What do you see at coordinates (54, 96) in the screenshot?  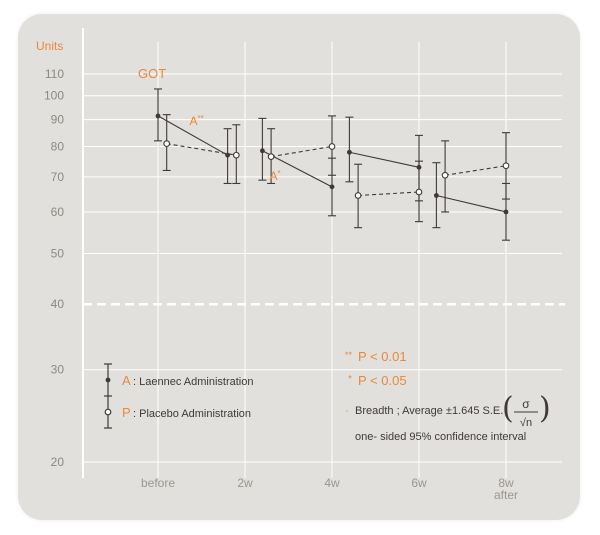 I see `y-tick-label: 100` at bounding box center [54, 96].